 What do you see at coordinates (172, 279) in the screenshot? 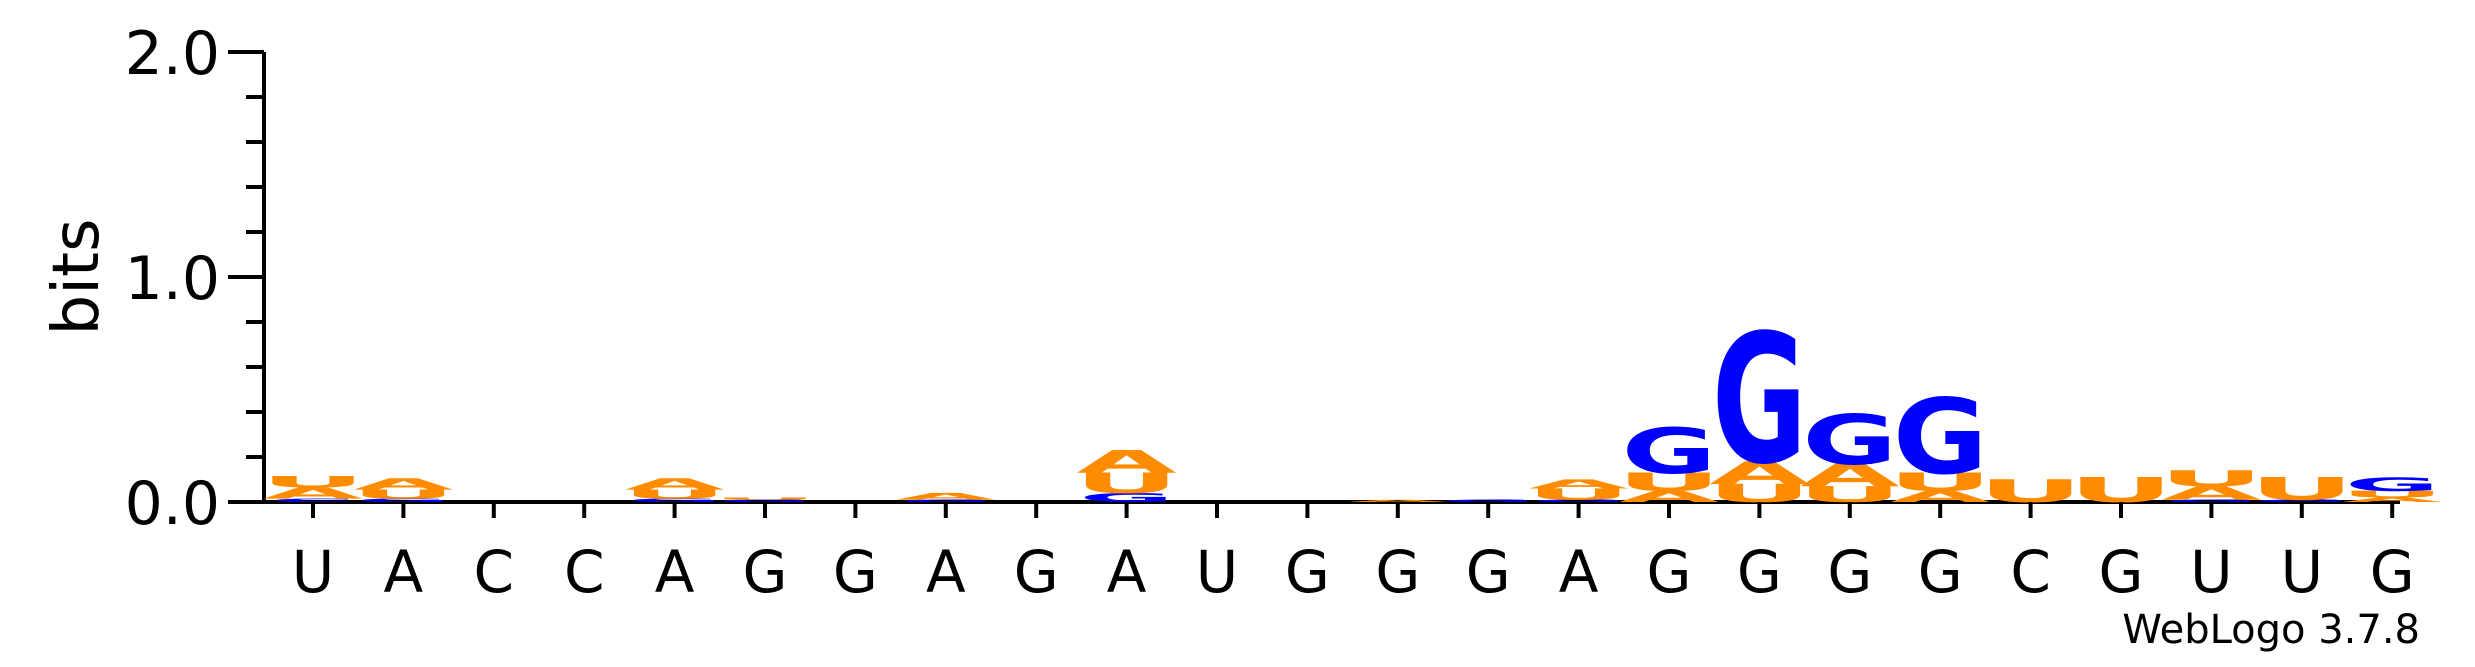
I see `y-tick-label: 1.0` at bounding box center [172, 279].